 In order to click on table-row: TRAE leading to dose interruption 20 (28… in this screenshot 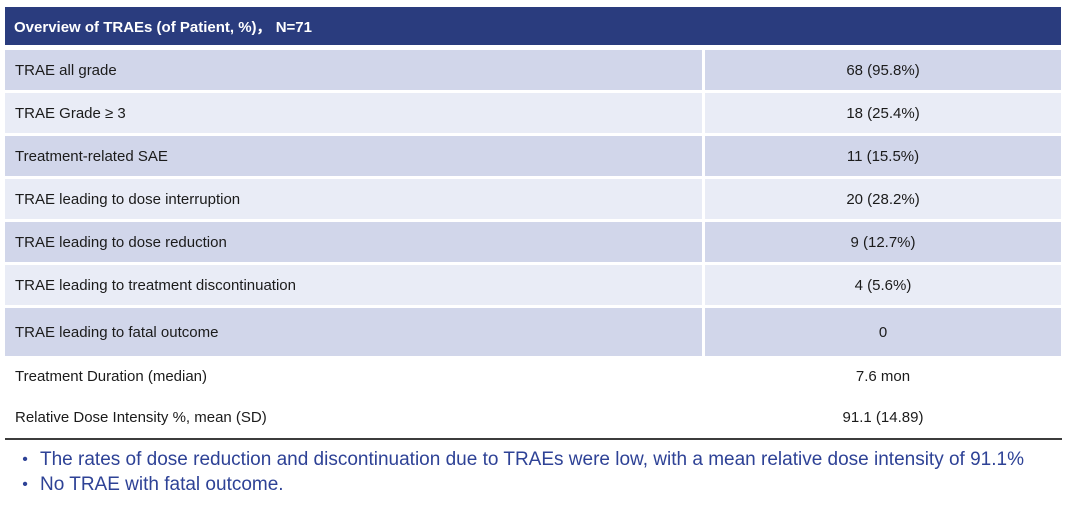, I will do `click(533, 199)`.